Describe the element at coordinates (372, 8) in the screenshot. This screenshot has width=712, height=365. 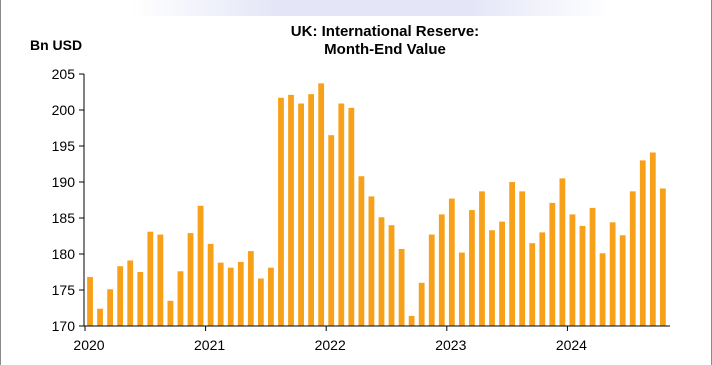
I see `top-decorative-strip` at that location.